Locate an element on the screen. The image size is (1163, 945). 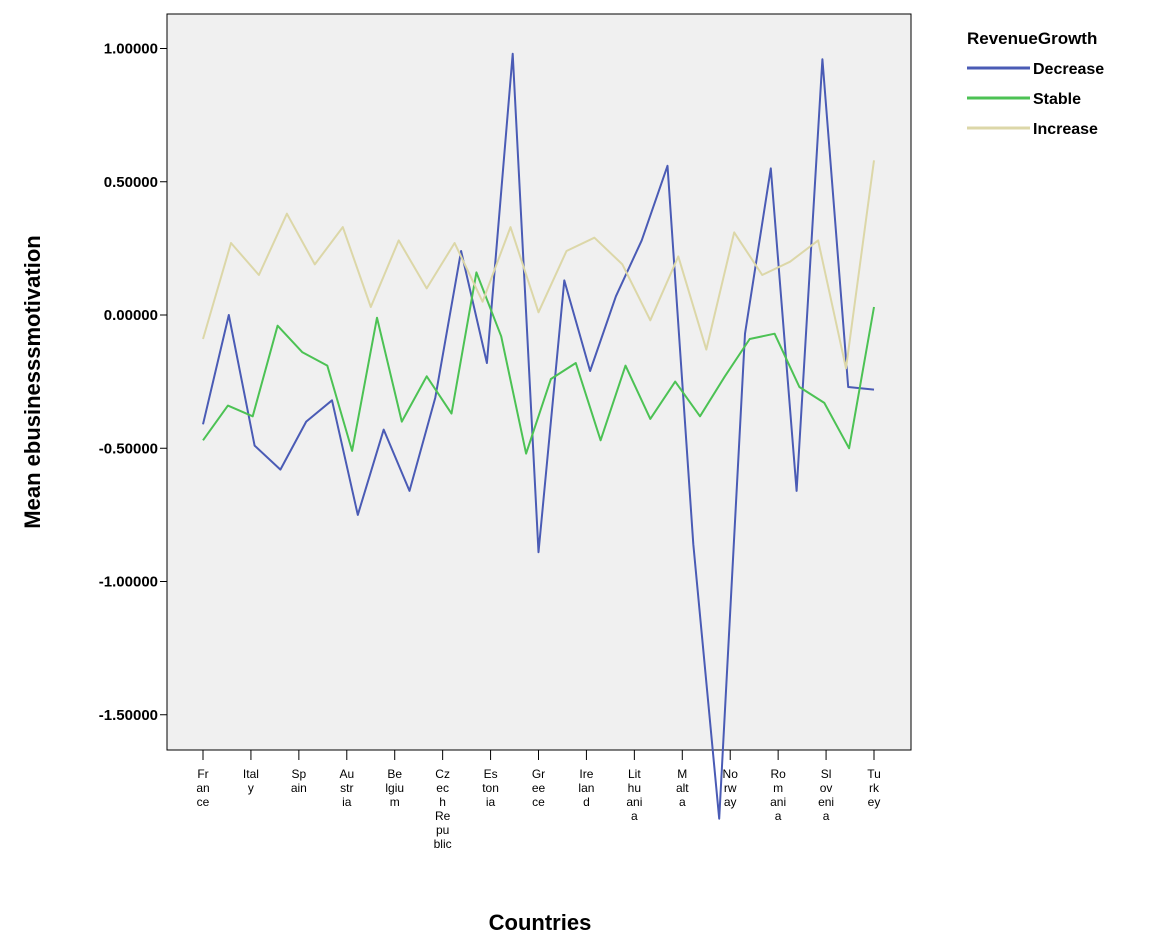
x-tick-label: rw is located at coordinates (730, 788).